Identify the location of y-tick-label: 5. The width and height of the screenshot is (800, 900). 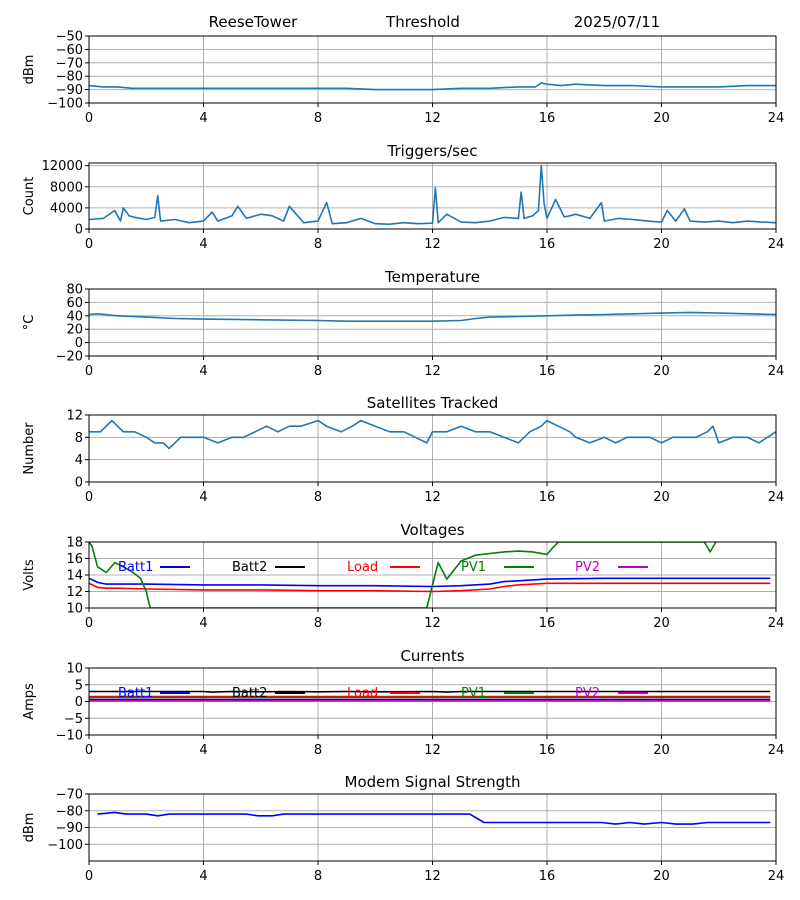
(79, 685).